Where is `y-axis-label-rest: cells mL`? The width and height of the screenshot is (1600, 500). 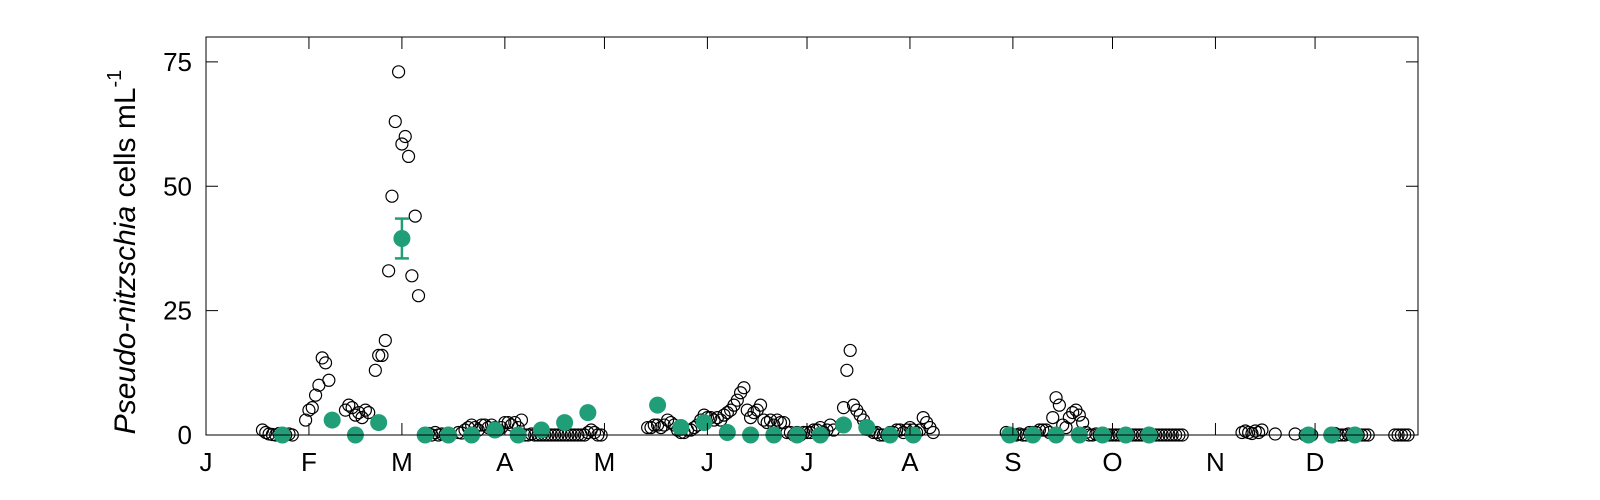
y-axis-label-rest: cells mL is located at coordinates (125, 146).